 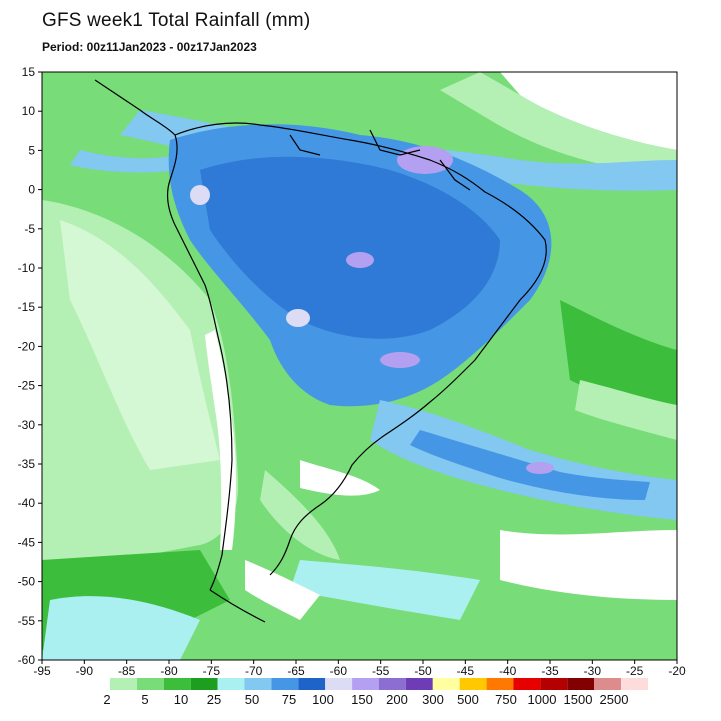 I want to click on legend-label: 2500, so click(x=614, y=699).